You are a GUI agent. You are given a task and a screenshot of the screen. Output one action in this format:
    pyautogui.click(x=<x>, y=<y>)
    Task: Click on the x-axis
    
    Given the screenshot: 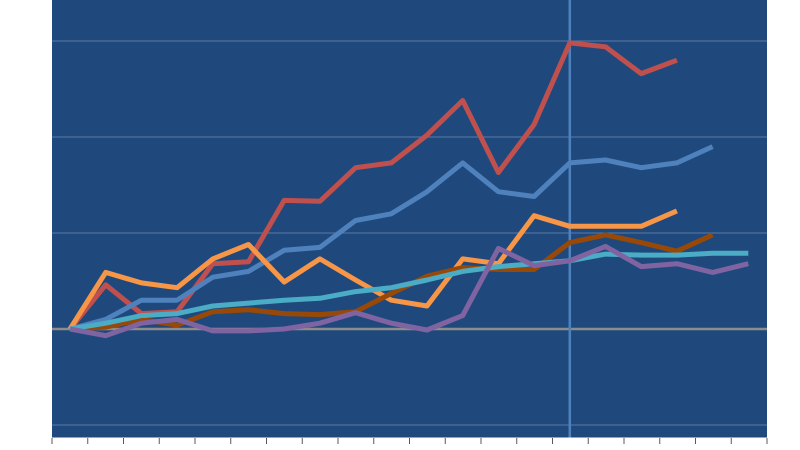 What is the action you would take?
    pyautogui.click(x=409, y=440)
    